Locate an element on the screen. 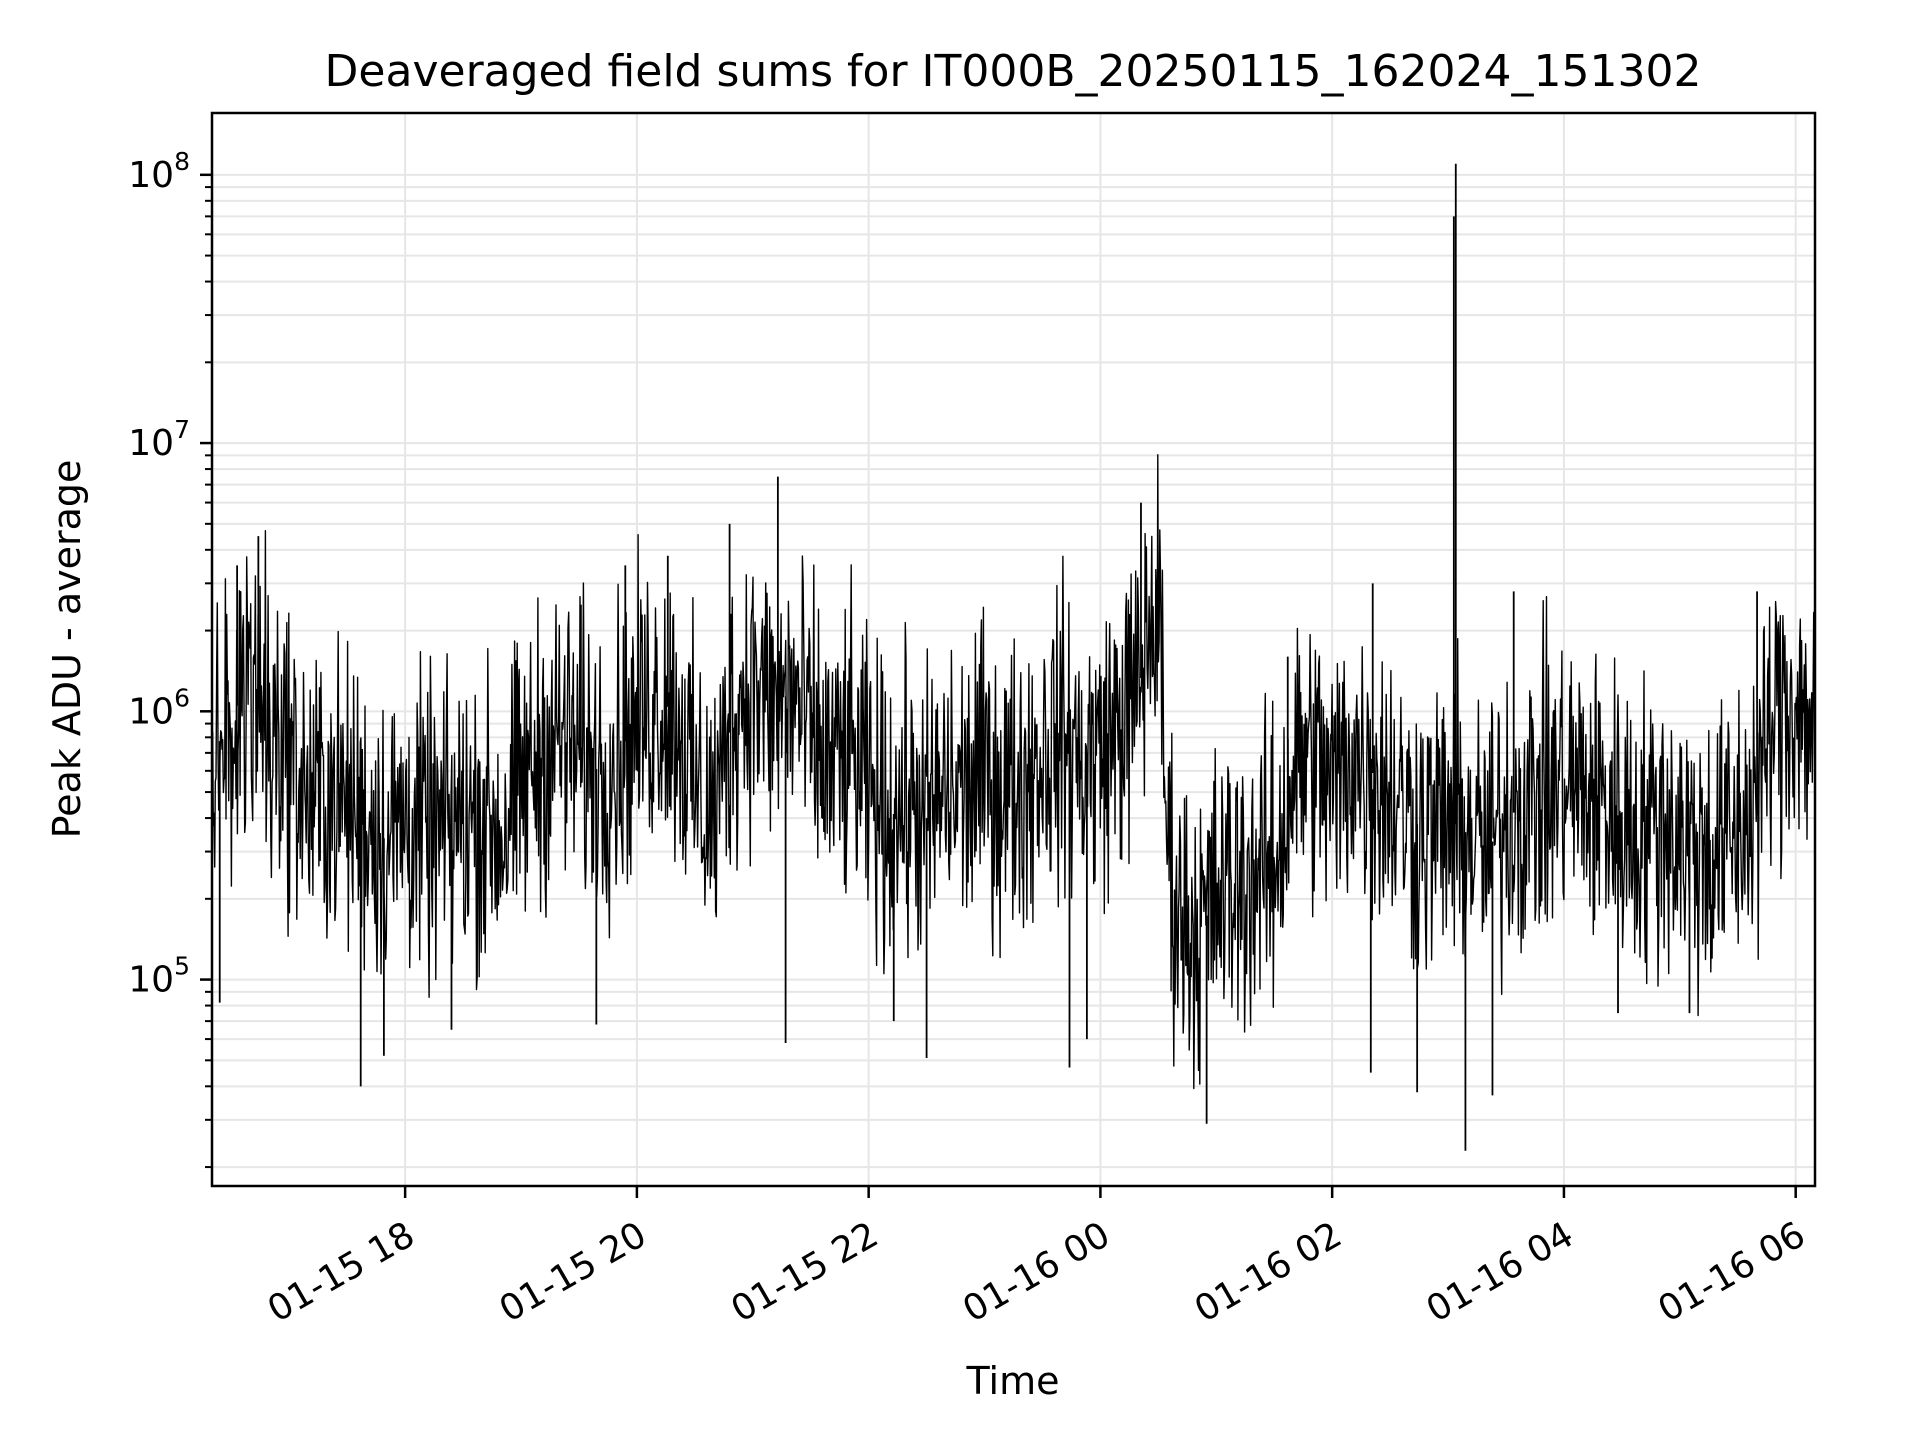 The height and width of the screenshot is (1440, 1920). y-tick-label: 10⁸ is located at coordinates (159, 171).